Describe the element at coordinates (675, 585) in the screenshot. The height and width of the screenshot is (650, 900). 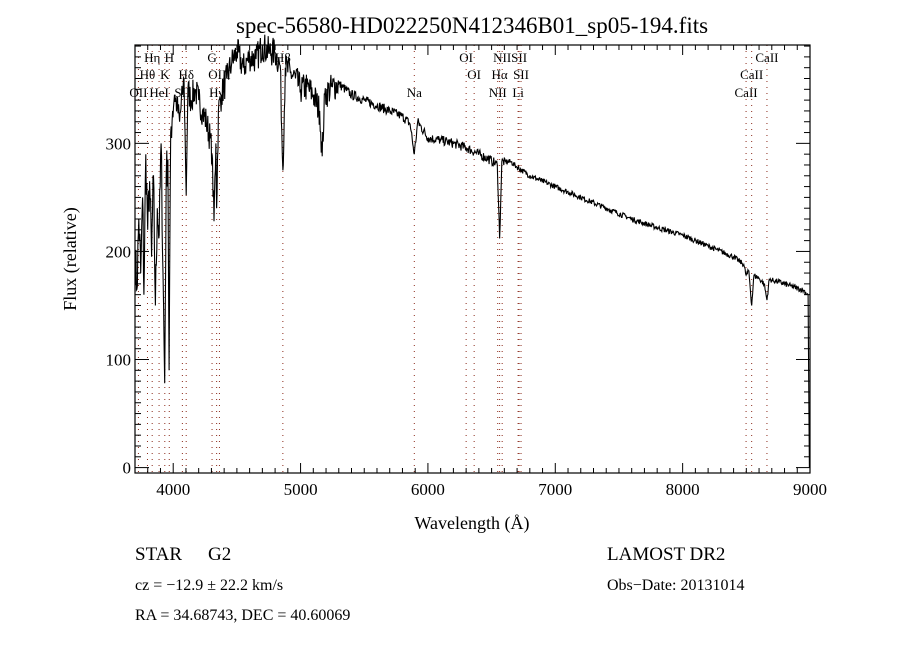
I see `obs-date: Obs−Date: 20131014` at that location.